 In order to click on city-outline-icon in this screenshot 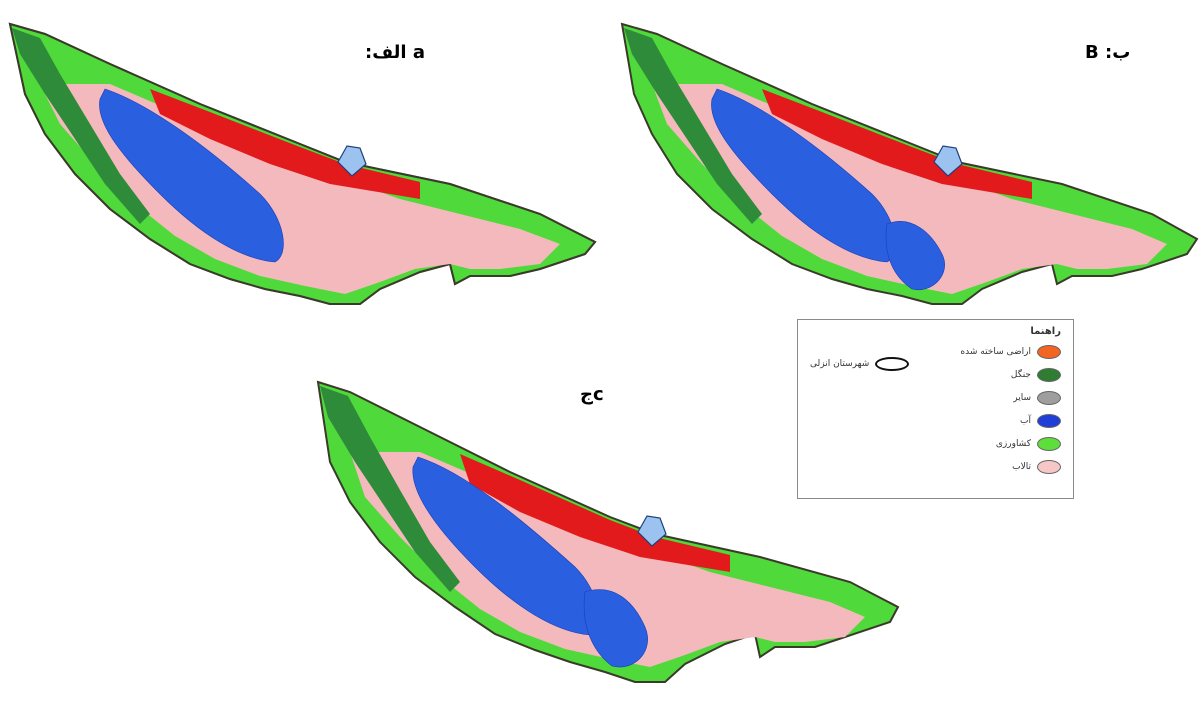, I will do `click(892, 364)`.